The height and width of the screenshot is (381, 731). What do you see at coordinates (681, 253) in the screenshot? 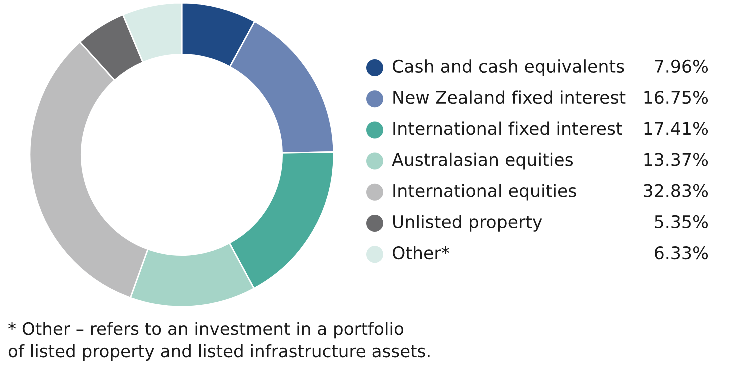
I see `data-label: 6.33%` at bounding box center [681, 253].